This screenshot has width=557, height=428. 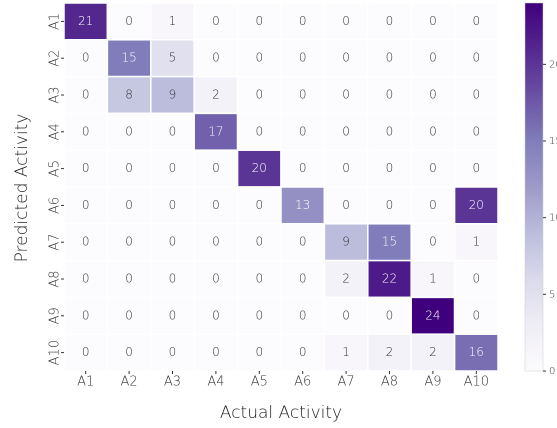 What do you see at coordinates (281, 413) in the screenshot?
I see `x-axis-title: Actual Activity` at bounding box center [281, 413].